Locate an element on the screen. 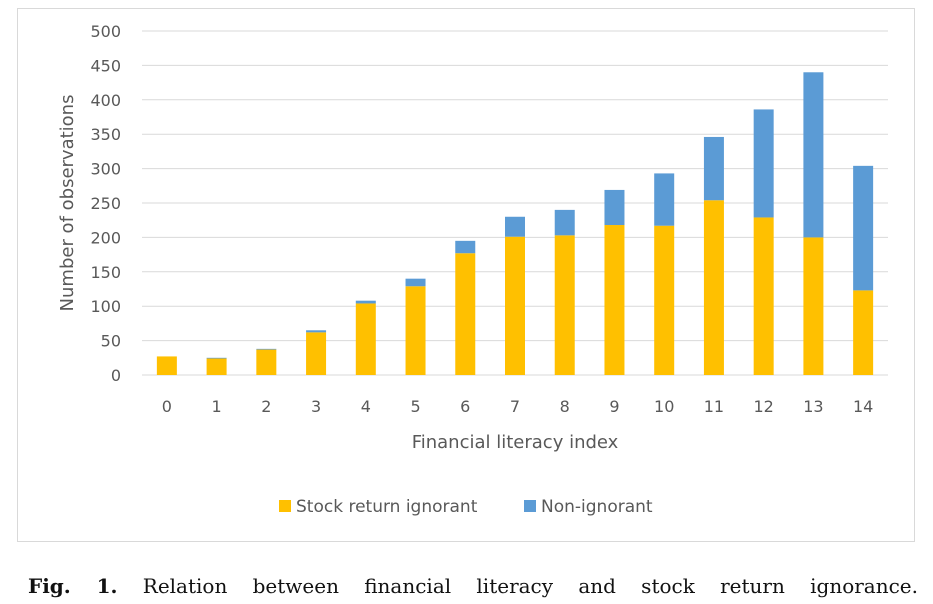 The image size is (933, 604). x-tick-label: 2 is located at coordinates (266, 406).